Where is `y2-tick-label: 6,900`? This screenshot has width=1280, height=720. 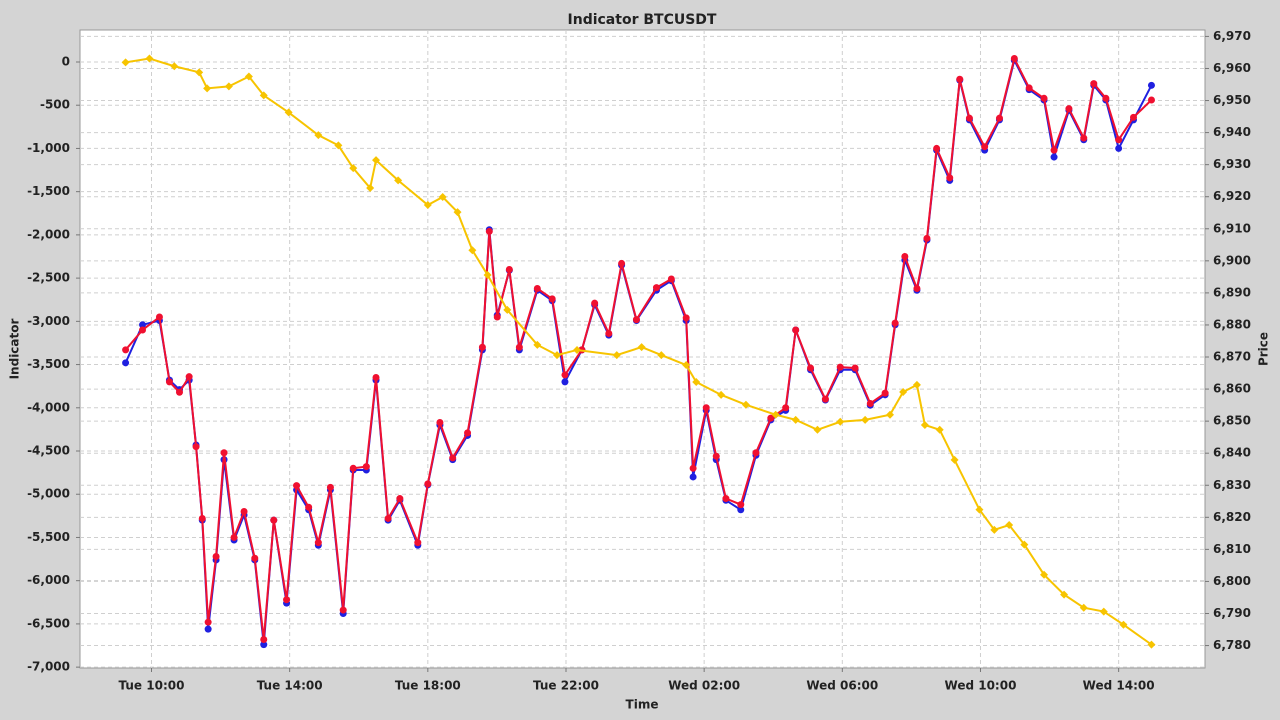 y2-tick-label: 6,900 is located at coordinates (1232, 260).